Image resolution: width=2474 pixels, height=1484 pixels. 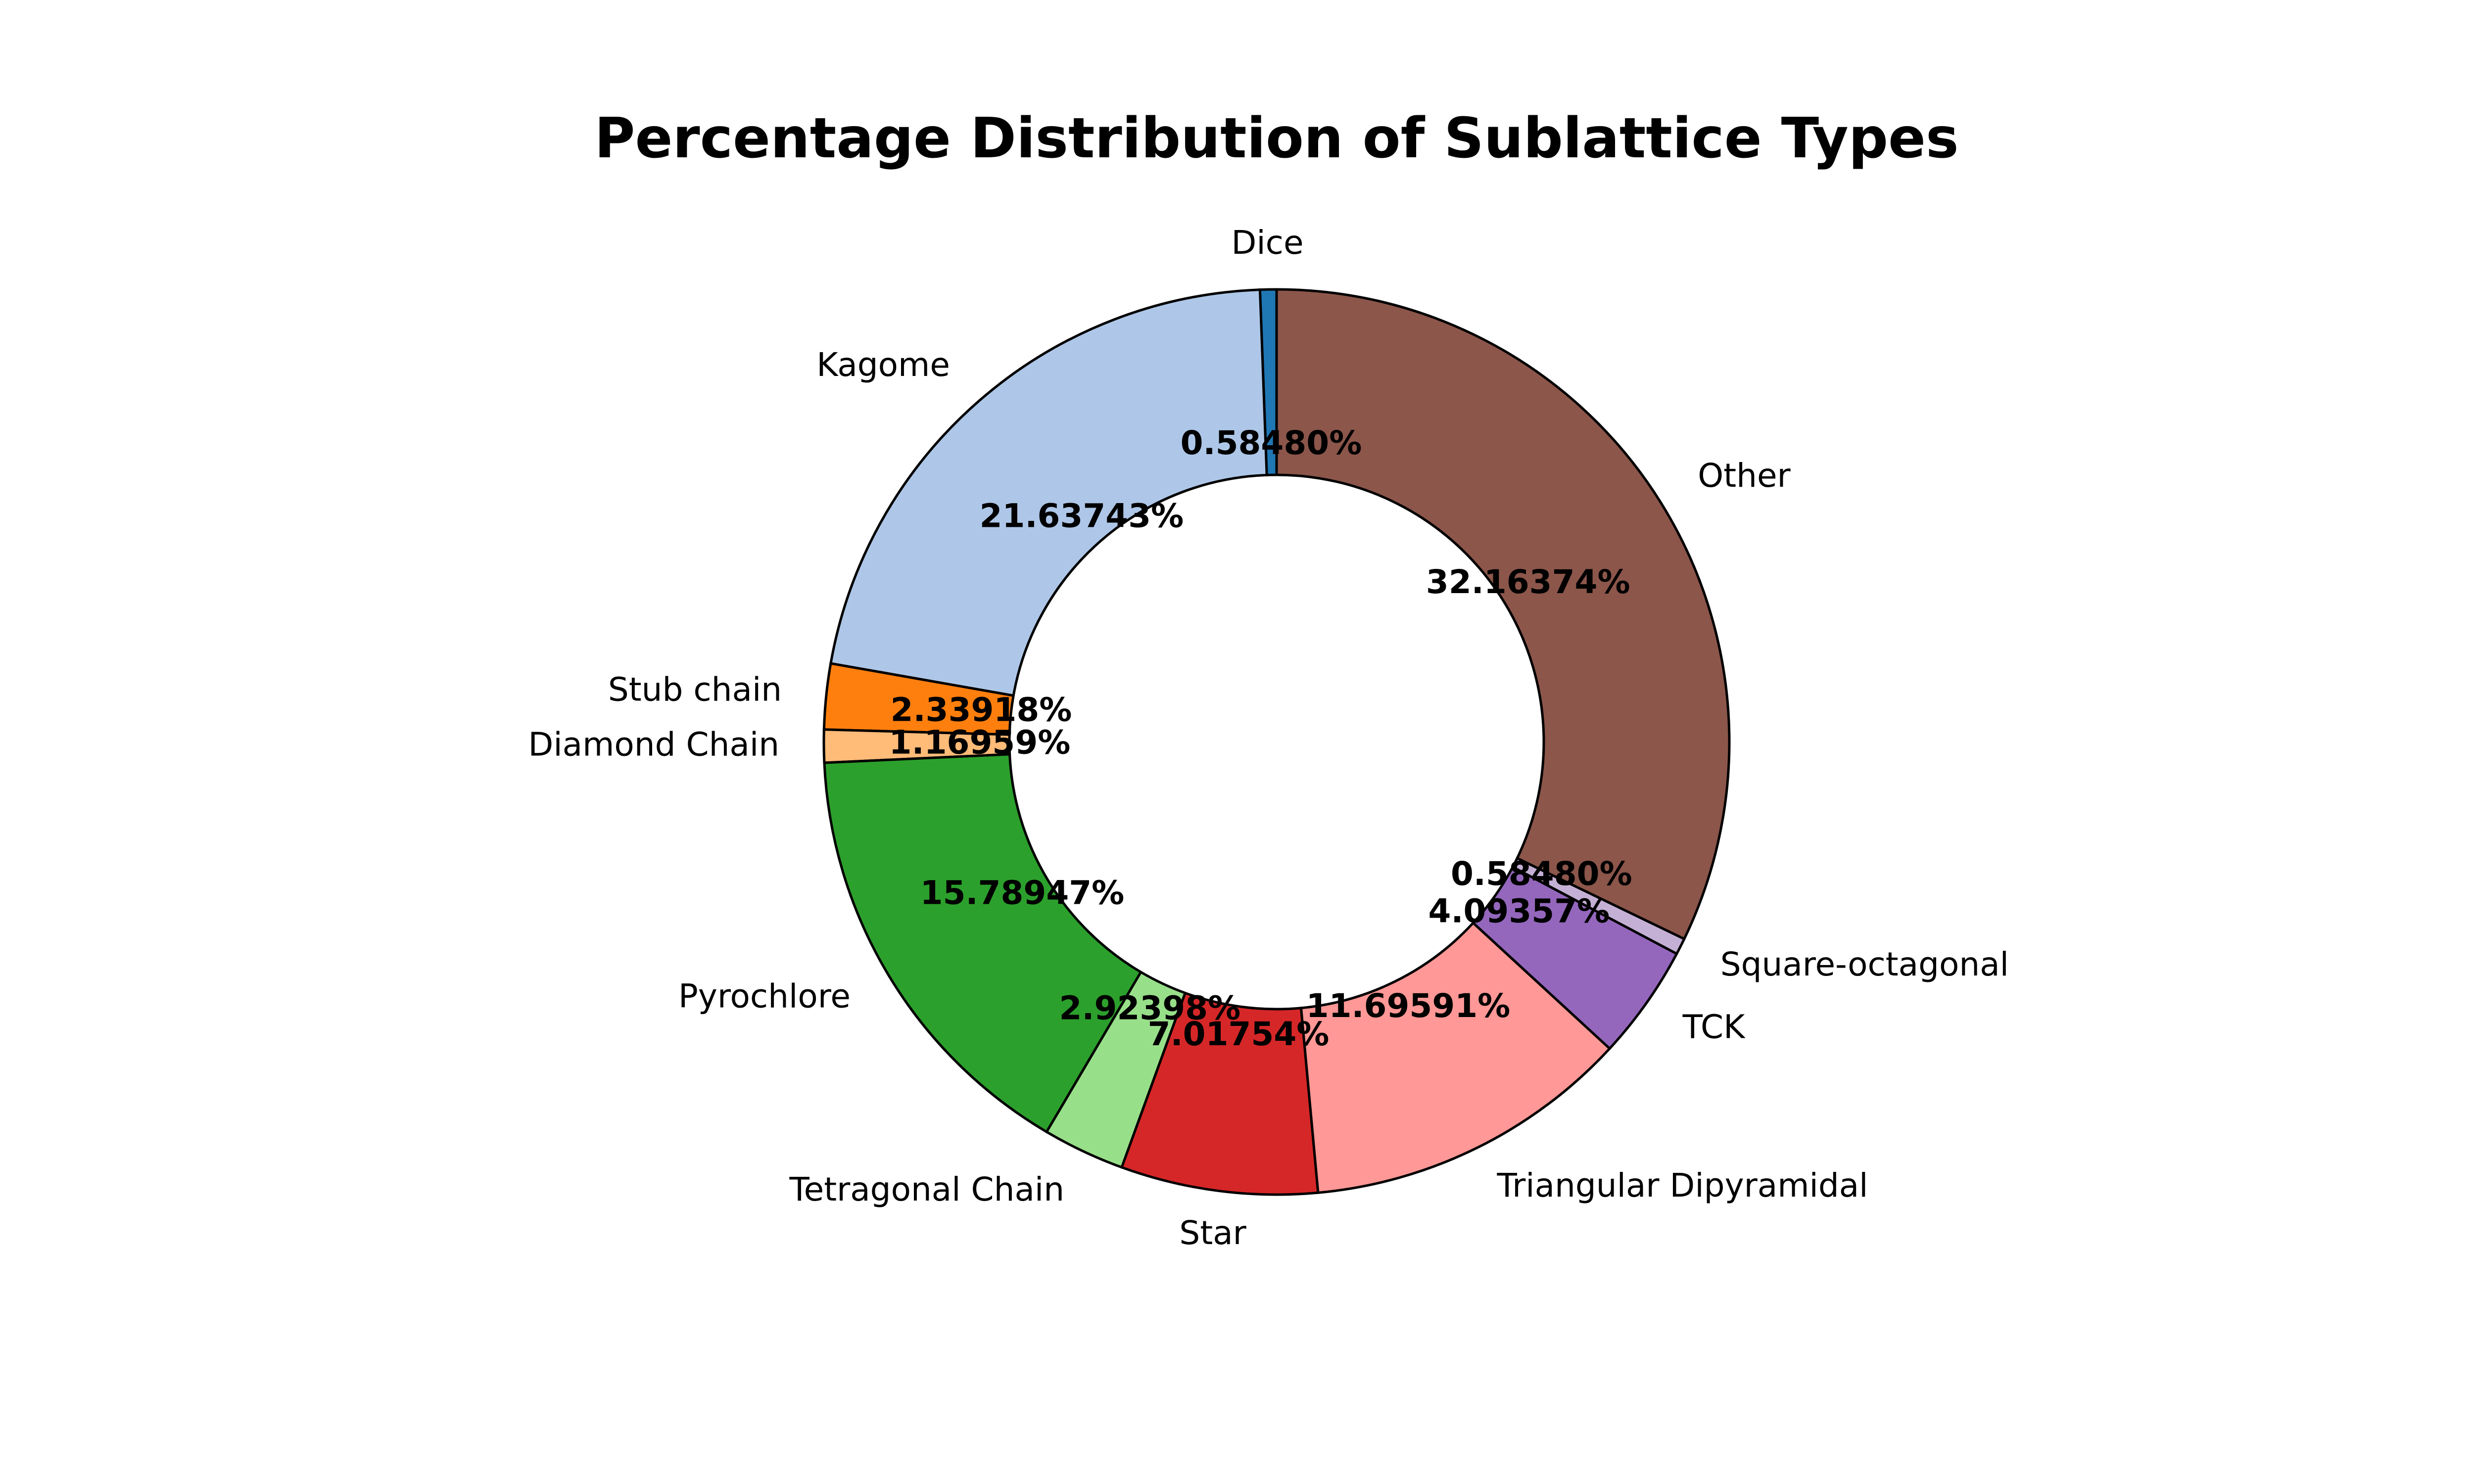 What do you see at coordinates (1528, 582) in the screenshot?
I see `percent-label-other: 32.16374%` at bounding box center [1528, 582].